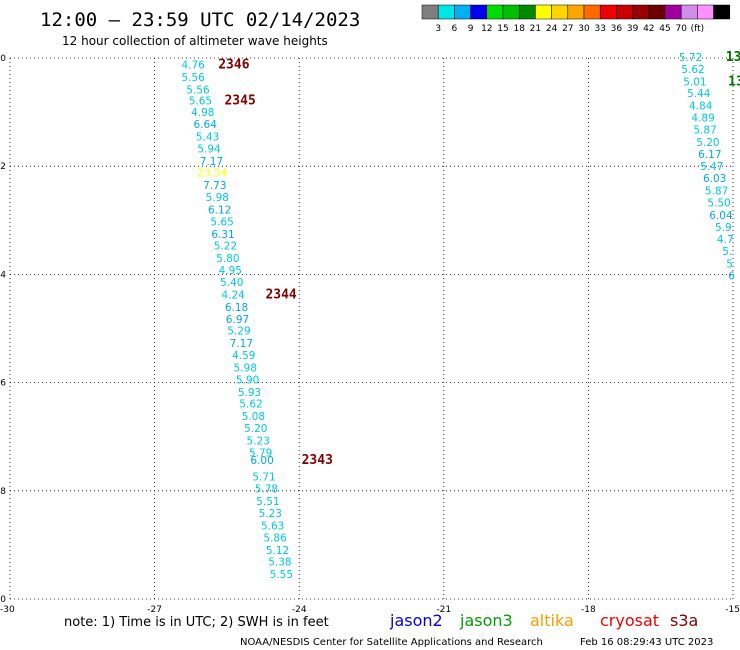  I want to click on swh-value: 5.86, so click(275, 538).